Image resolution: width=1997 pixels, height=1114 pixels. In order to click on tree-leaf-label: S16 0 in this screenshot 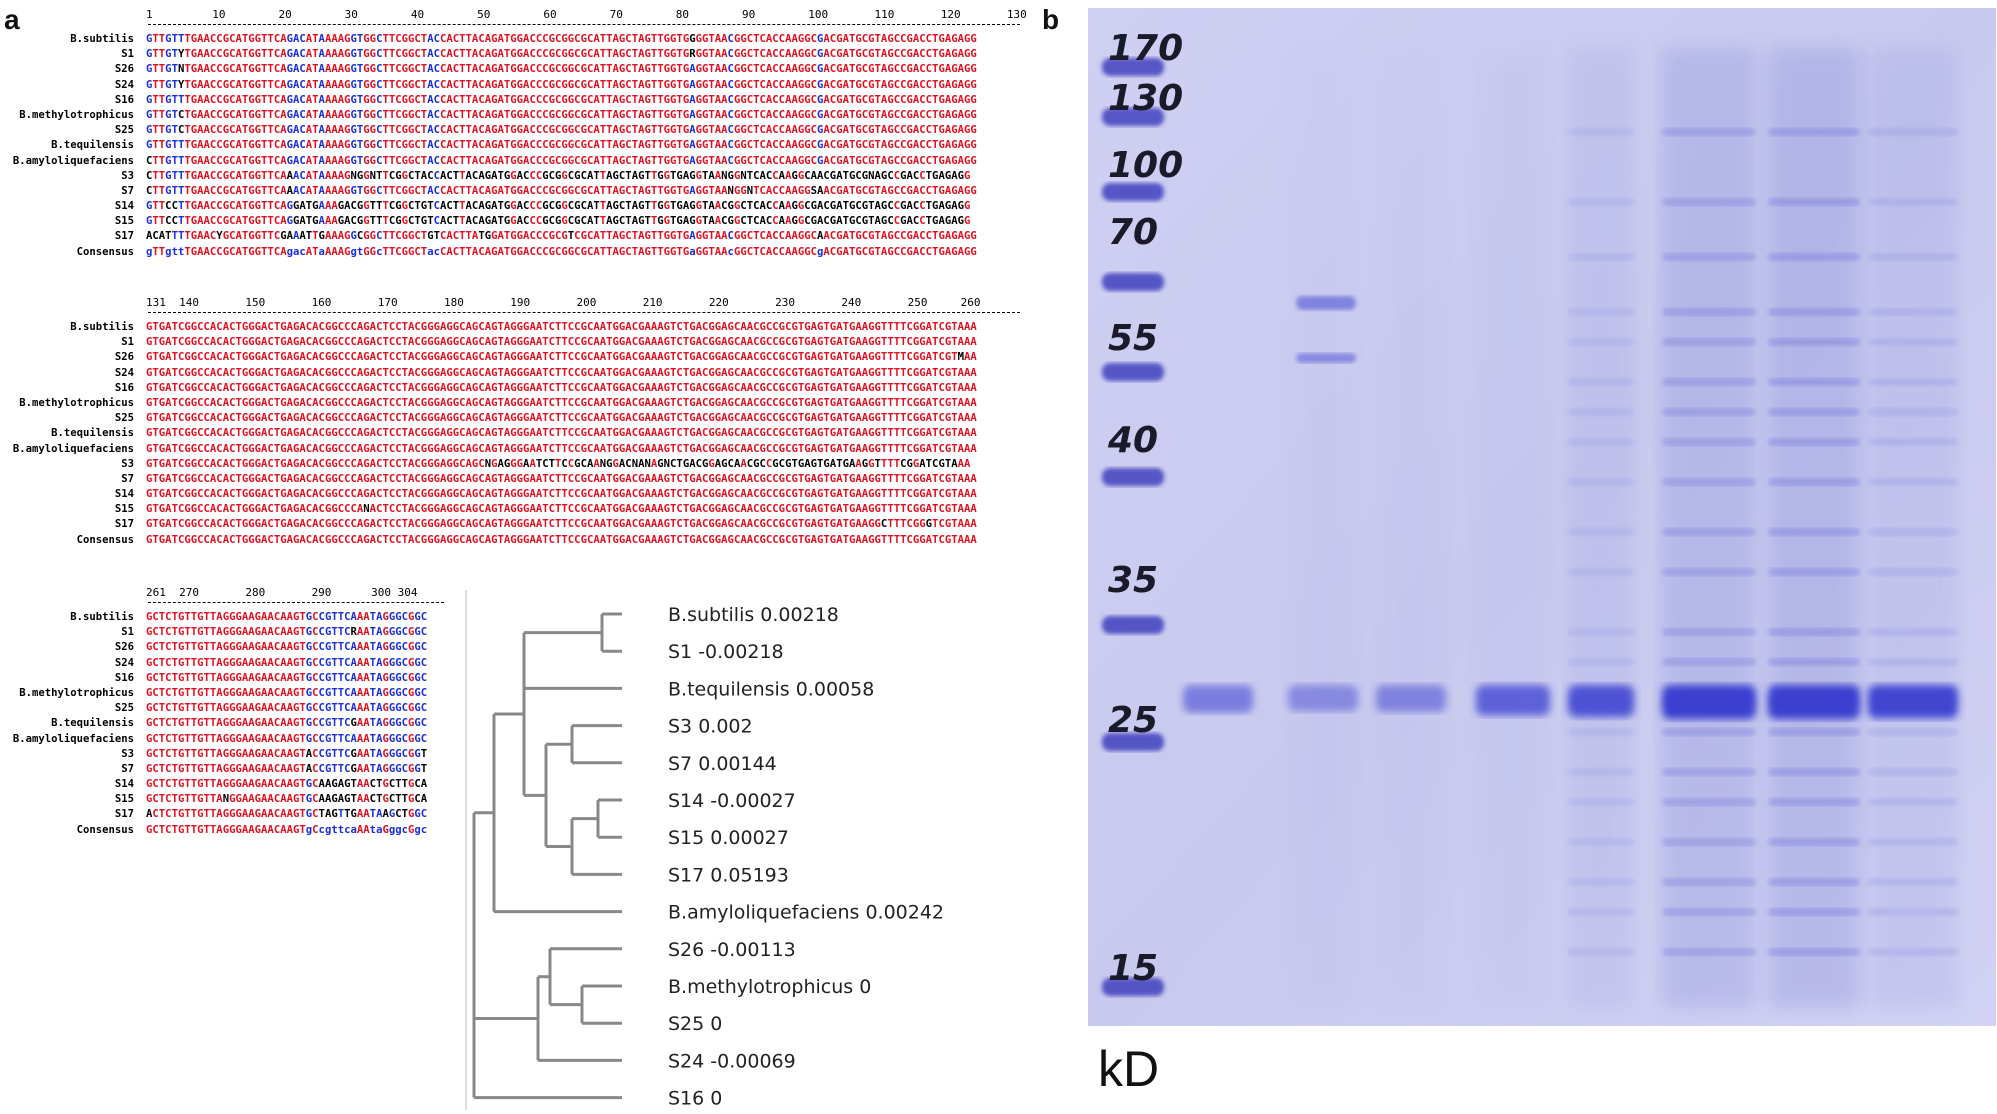, I will do `click(695, 1099)`.